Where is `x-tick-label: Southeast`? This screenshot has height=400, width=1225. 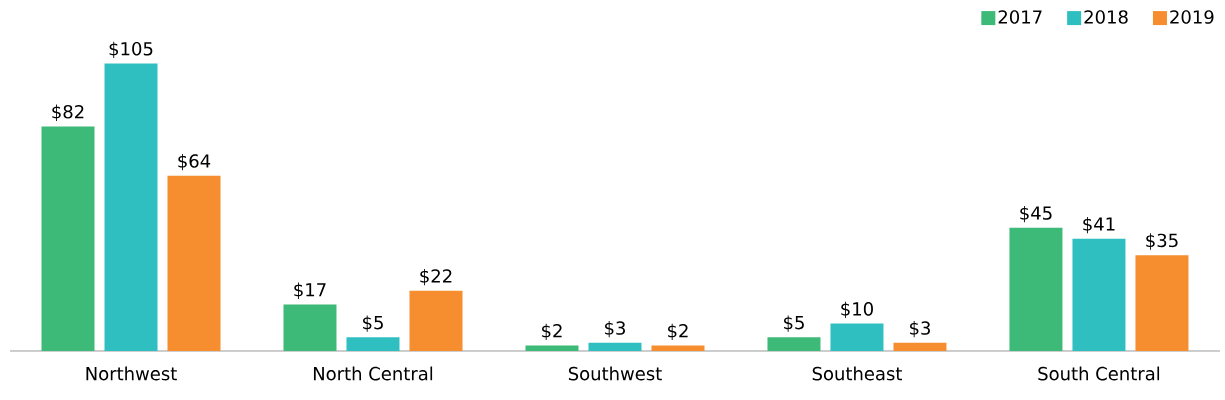
x-tick-label: Southeast is located at coordinates (857, 373).